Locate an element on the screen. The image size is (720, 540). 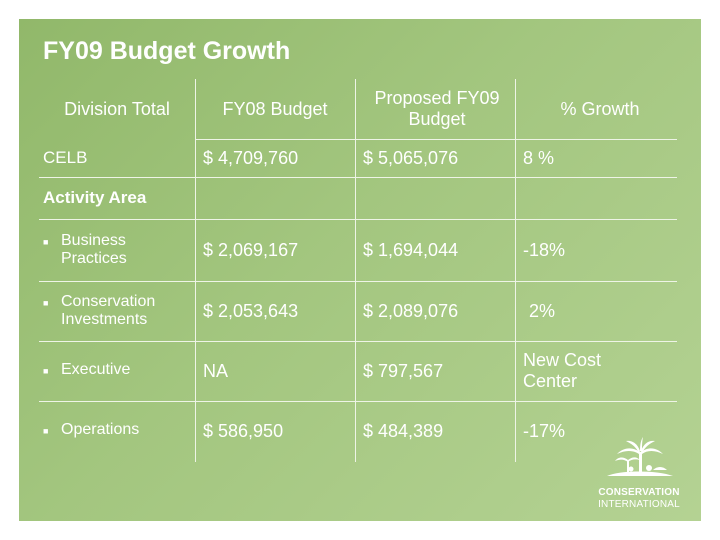
logo-line-1: CONSERVATION is located at coordinates (639, 492).